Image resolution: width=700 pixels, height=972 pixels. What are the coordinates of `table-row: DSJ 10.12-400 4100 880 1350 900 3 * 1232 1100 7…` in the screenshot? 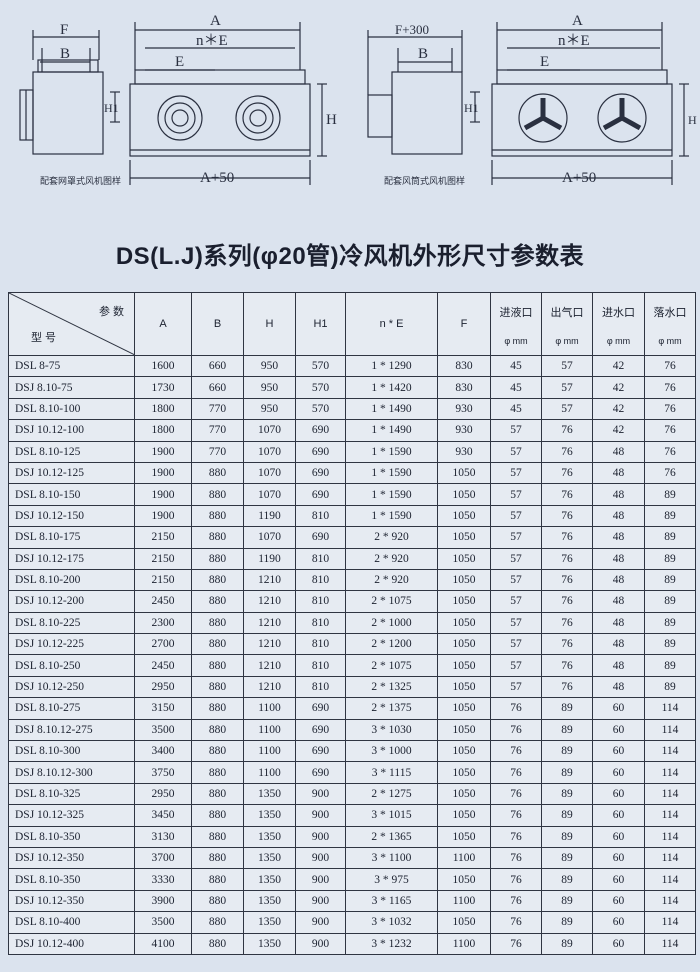 It's located at (352, 943).